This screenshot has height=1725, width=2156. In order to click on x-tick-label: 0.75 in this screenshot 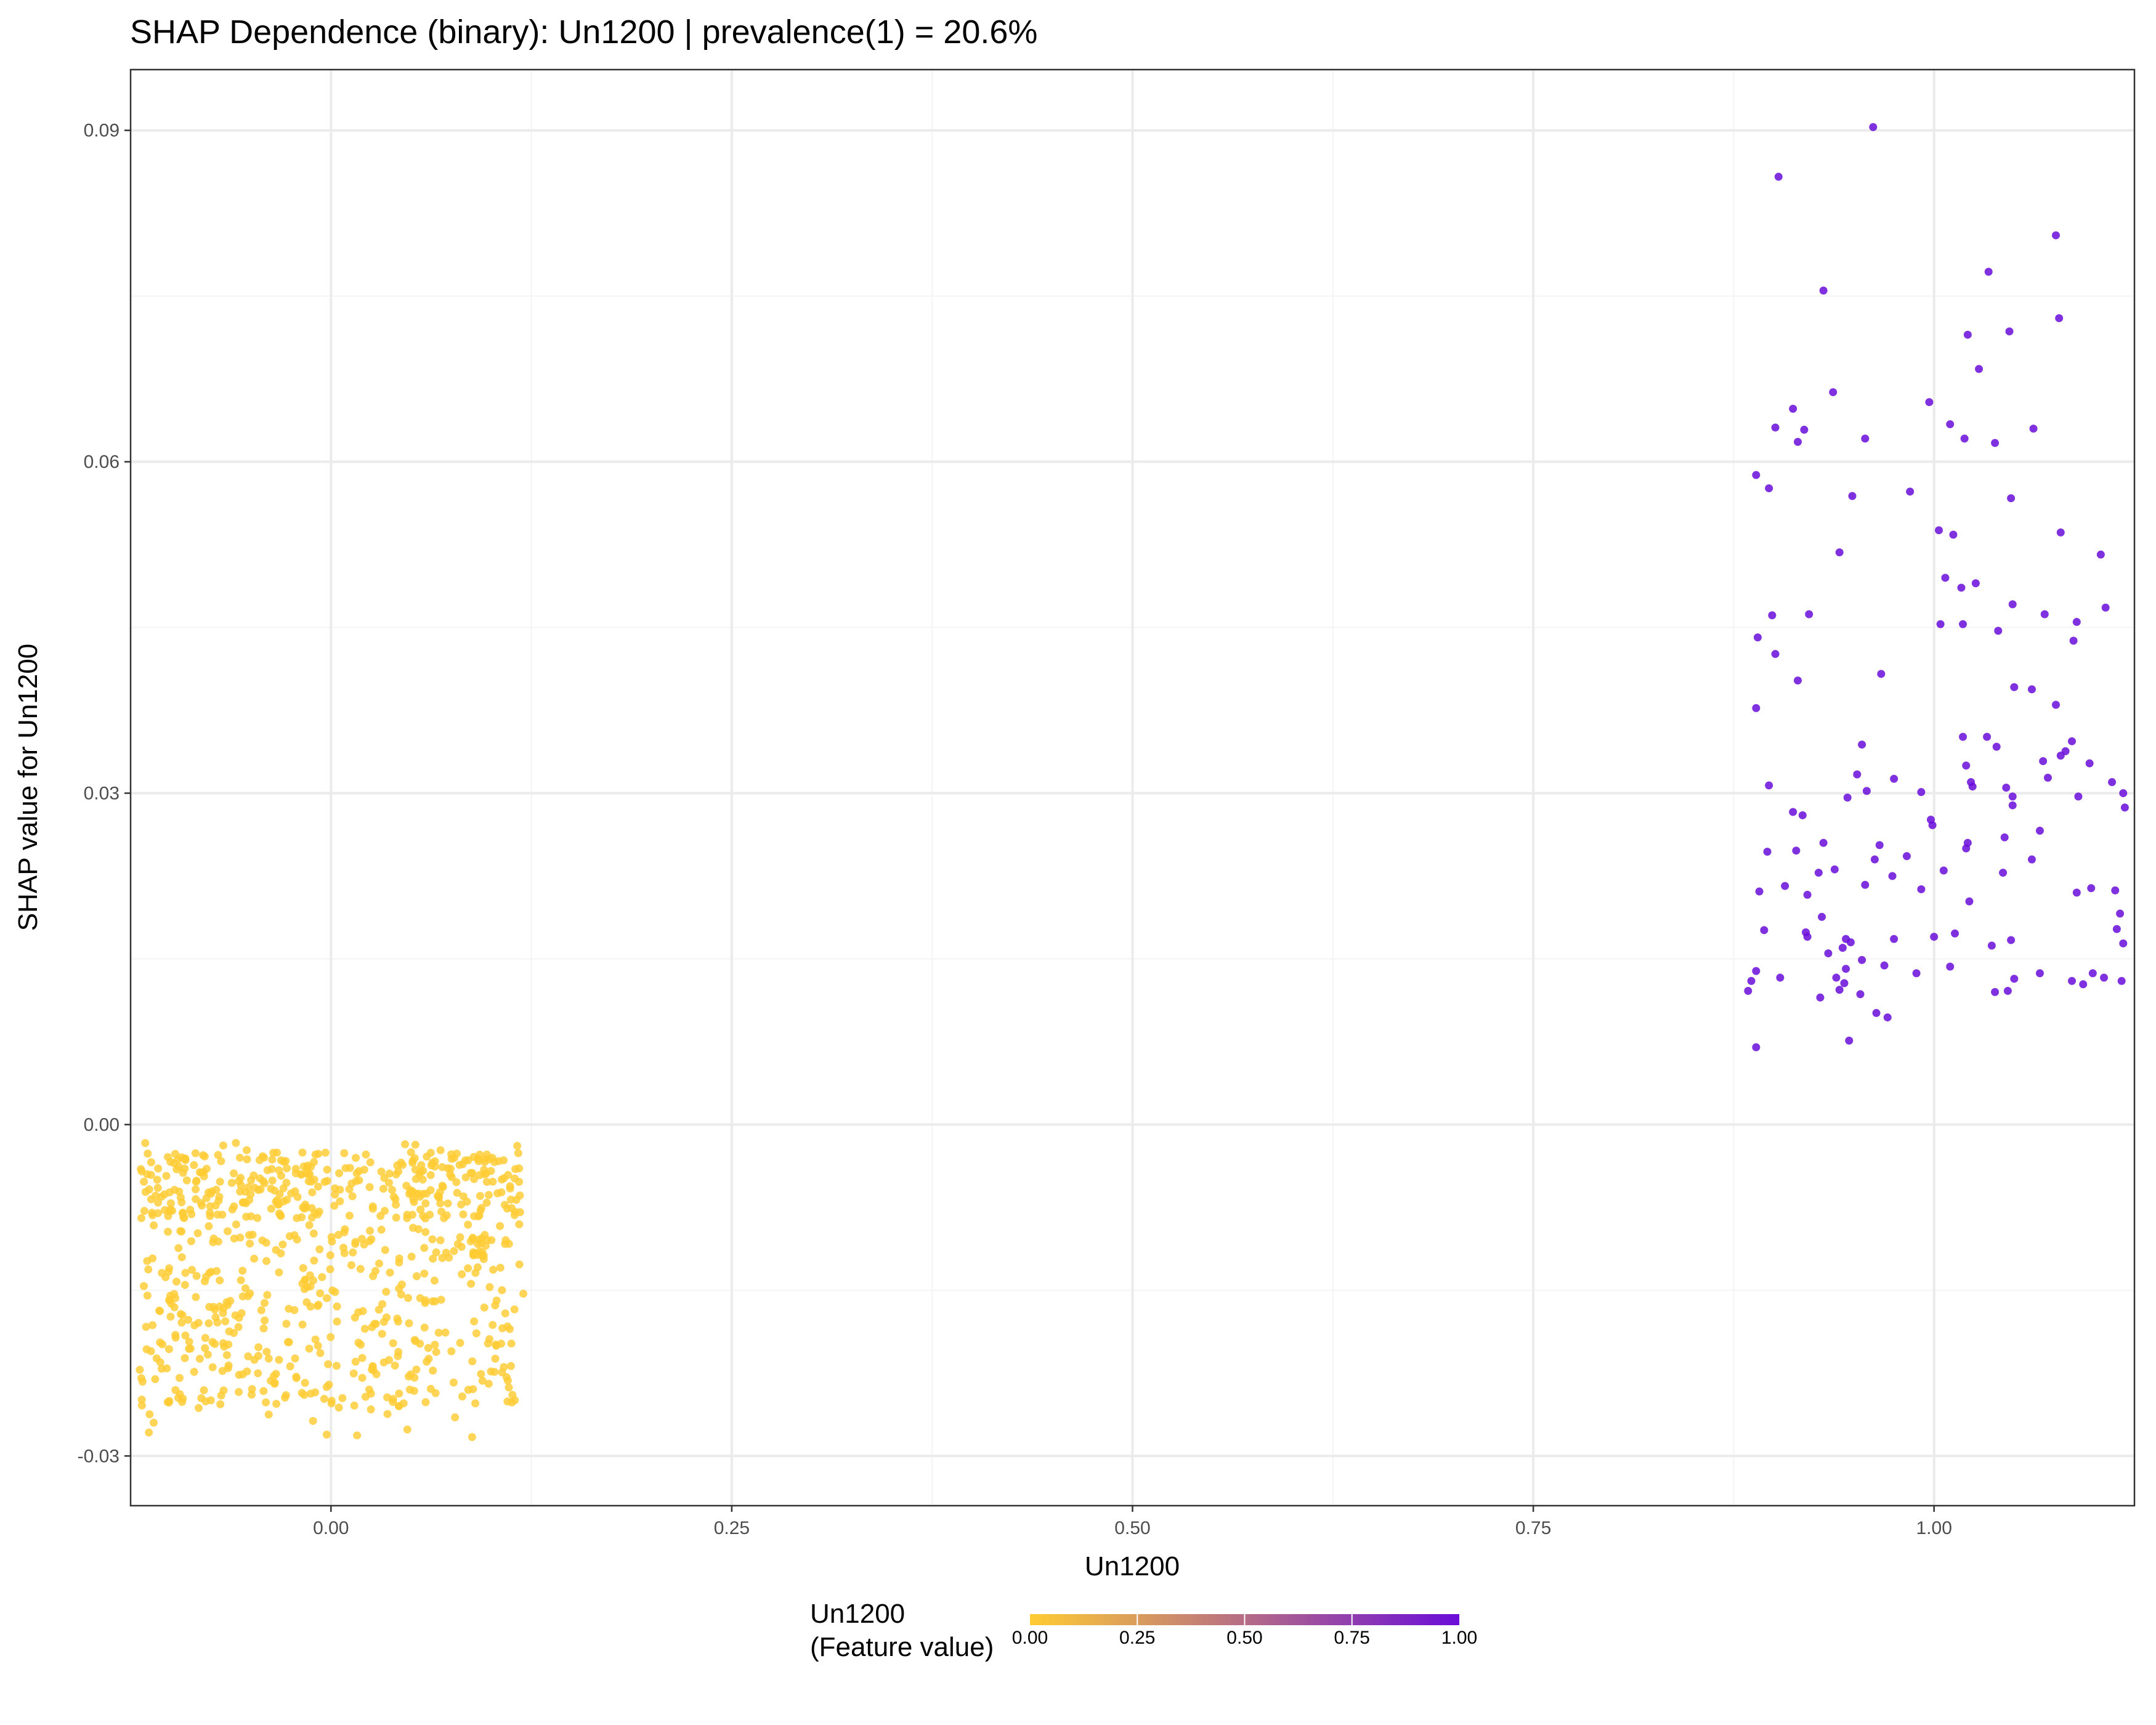, I will do `click(1533, 1528)`.